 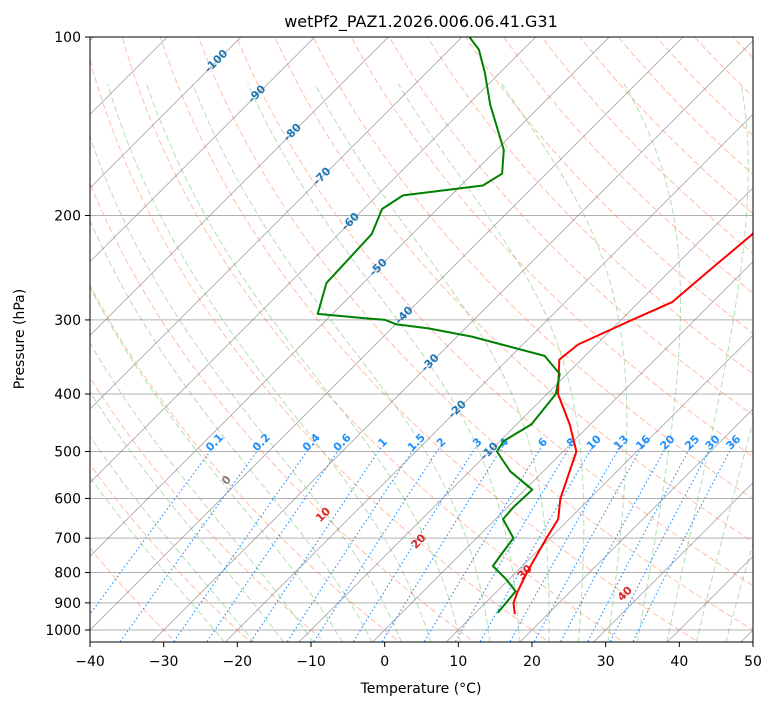 I want to click on x-tick-label: 20, so click(x=532, y=662).